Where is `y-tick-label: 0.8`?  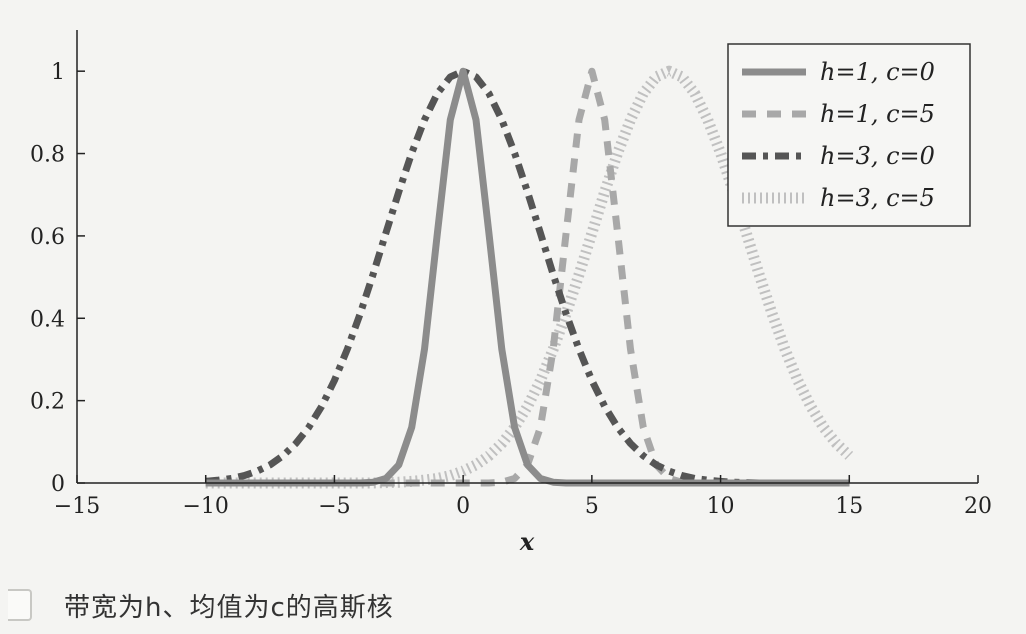 y-tick-label: 0.8 is located at coordinates (47, 155).